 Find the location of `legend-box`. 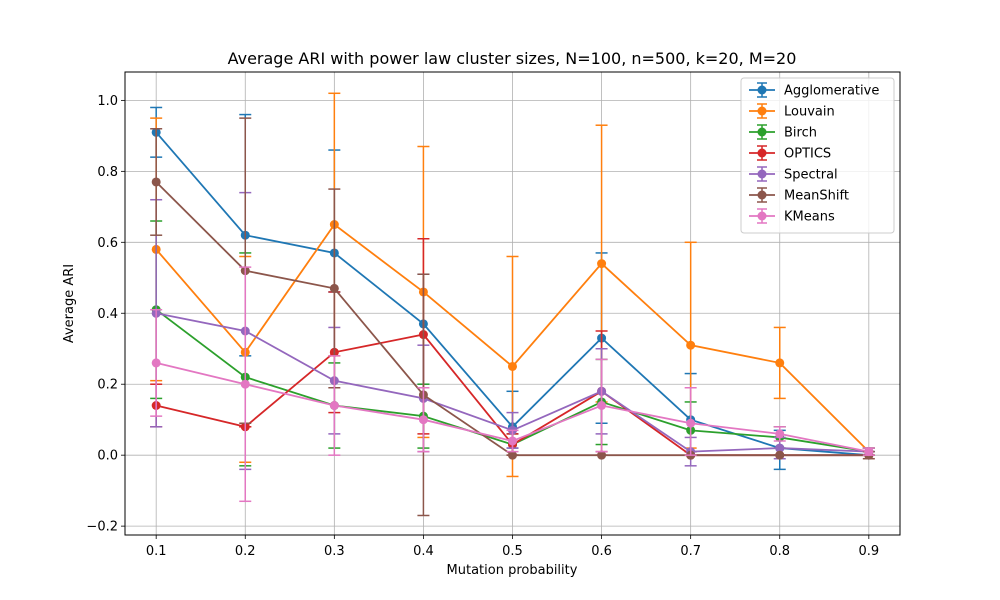

legend-box is located at coordinates (817, 155).